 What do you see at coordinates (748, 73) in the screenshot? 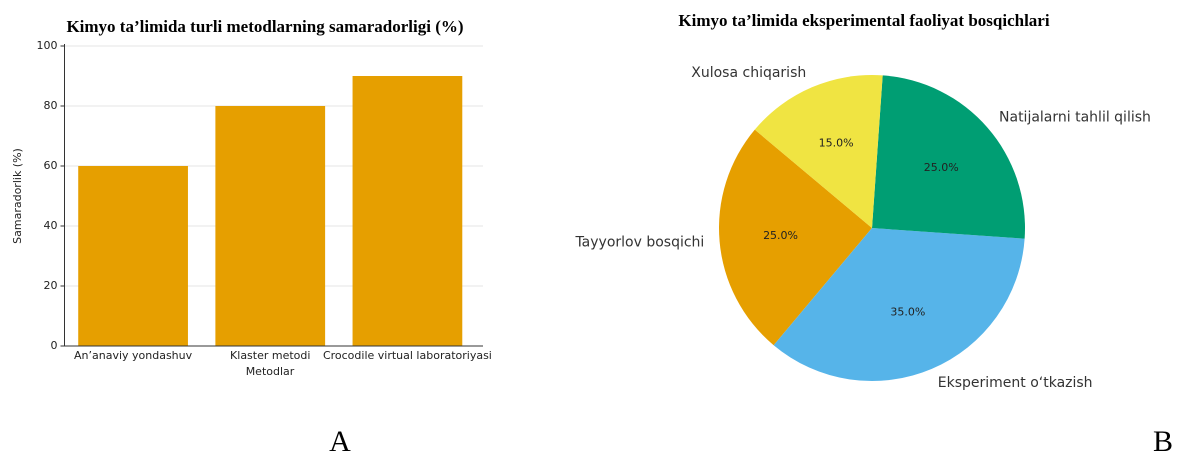
I see `slice-label: Xulosa chiqarish` at bounding box center [748, 73].